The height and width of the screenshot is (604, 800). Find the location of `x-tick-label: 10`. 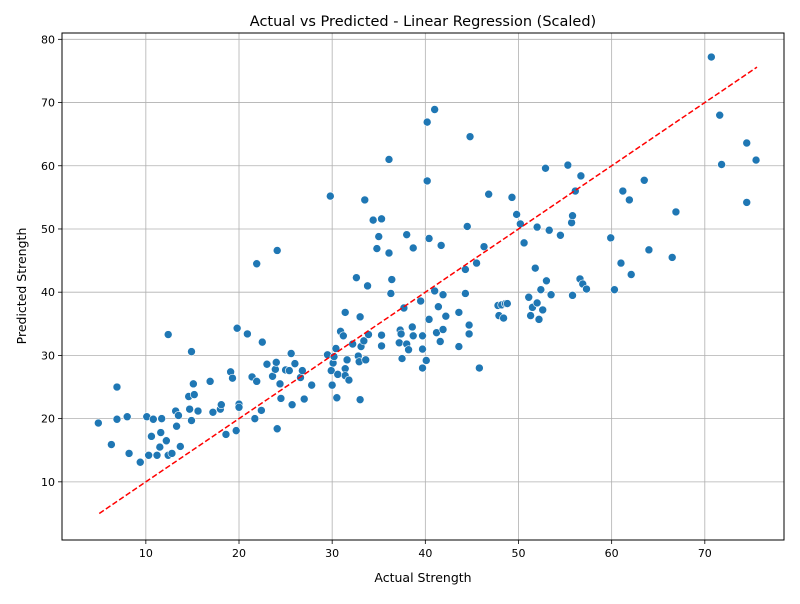

x-tick-label: 10 is located at coordinates (146, 553).